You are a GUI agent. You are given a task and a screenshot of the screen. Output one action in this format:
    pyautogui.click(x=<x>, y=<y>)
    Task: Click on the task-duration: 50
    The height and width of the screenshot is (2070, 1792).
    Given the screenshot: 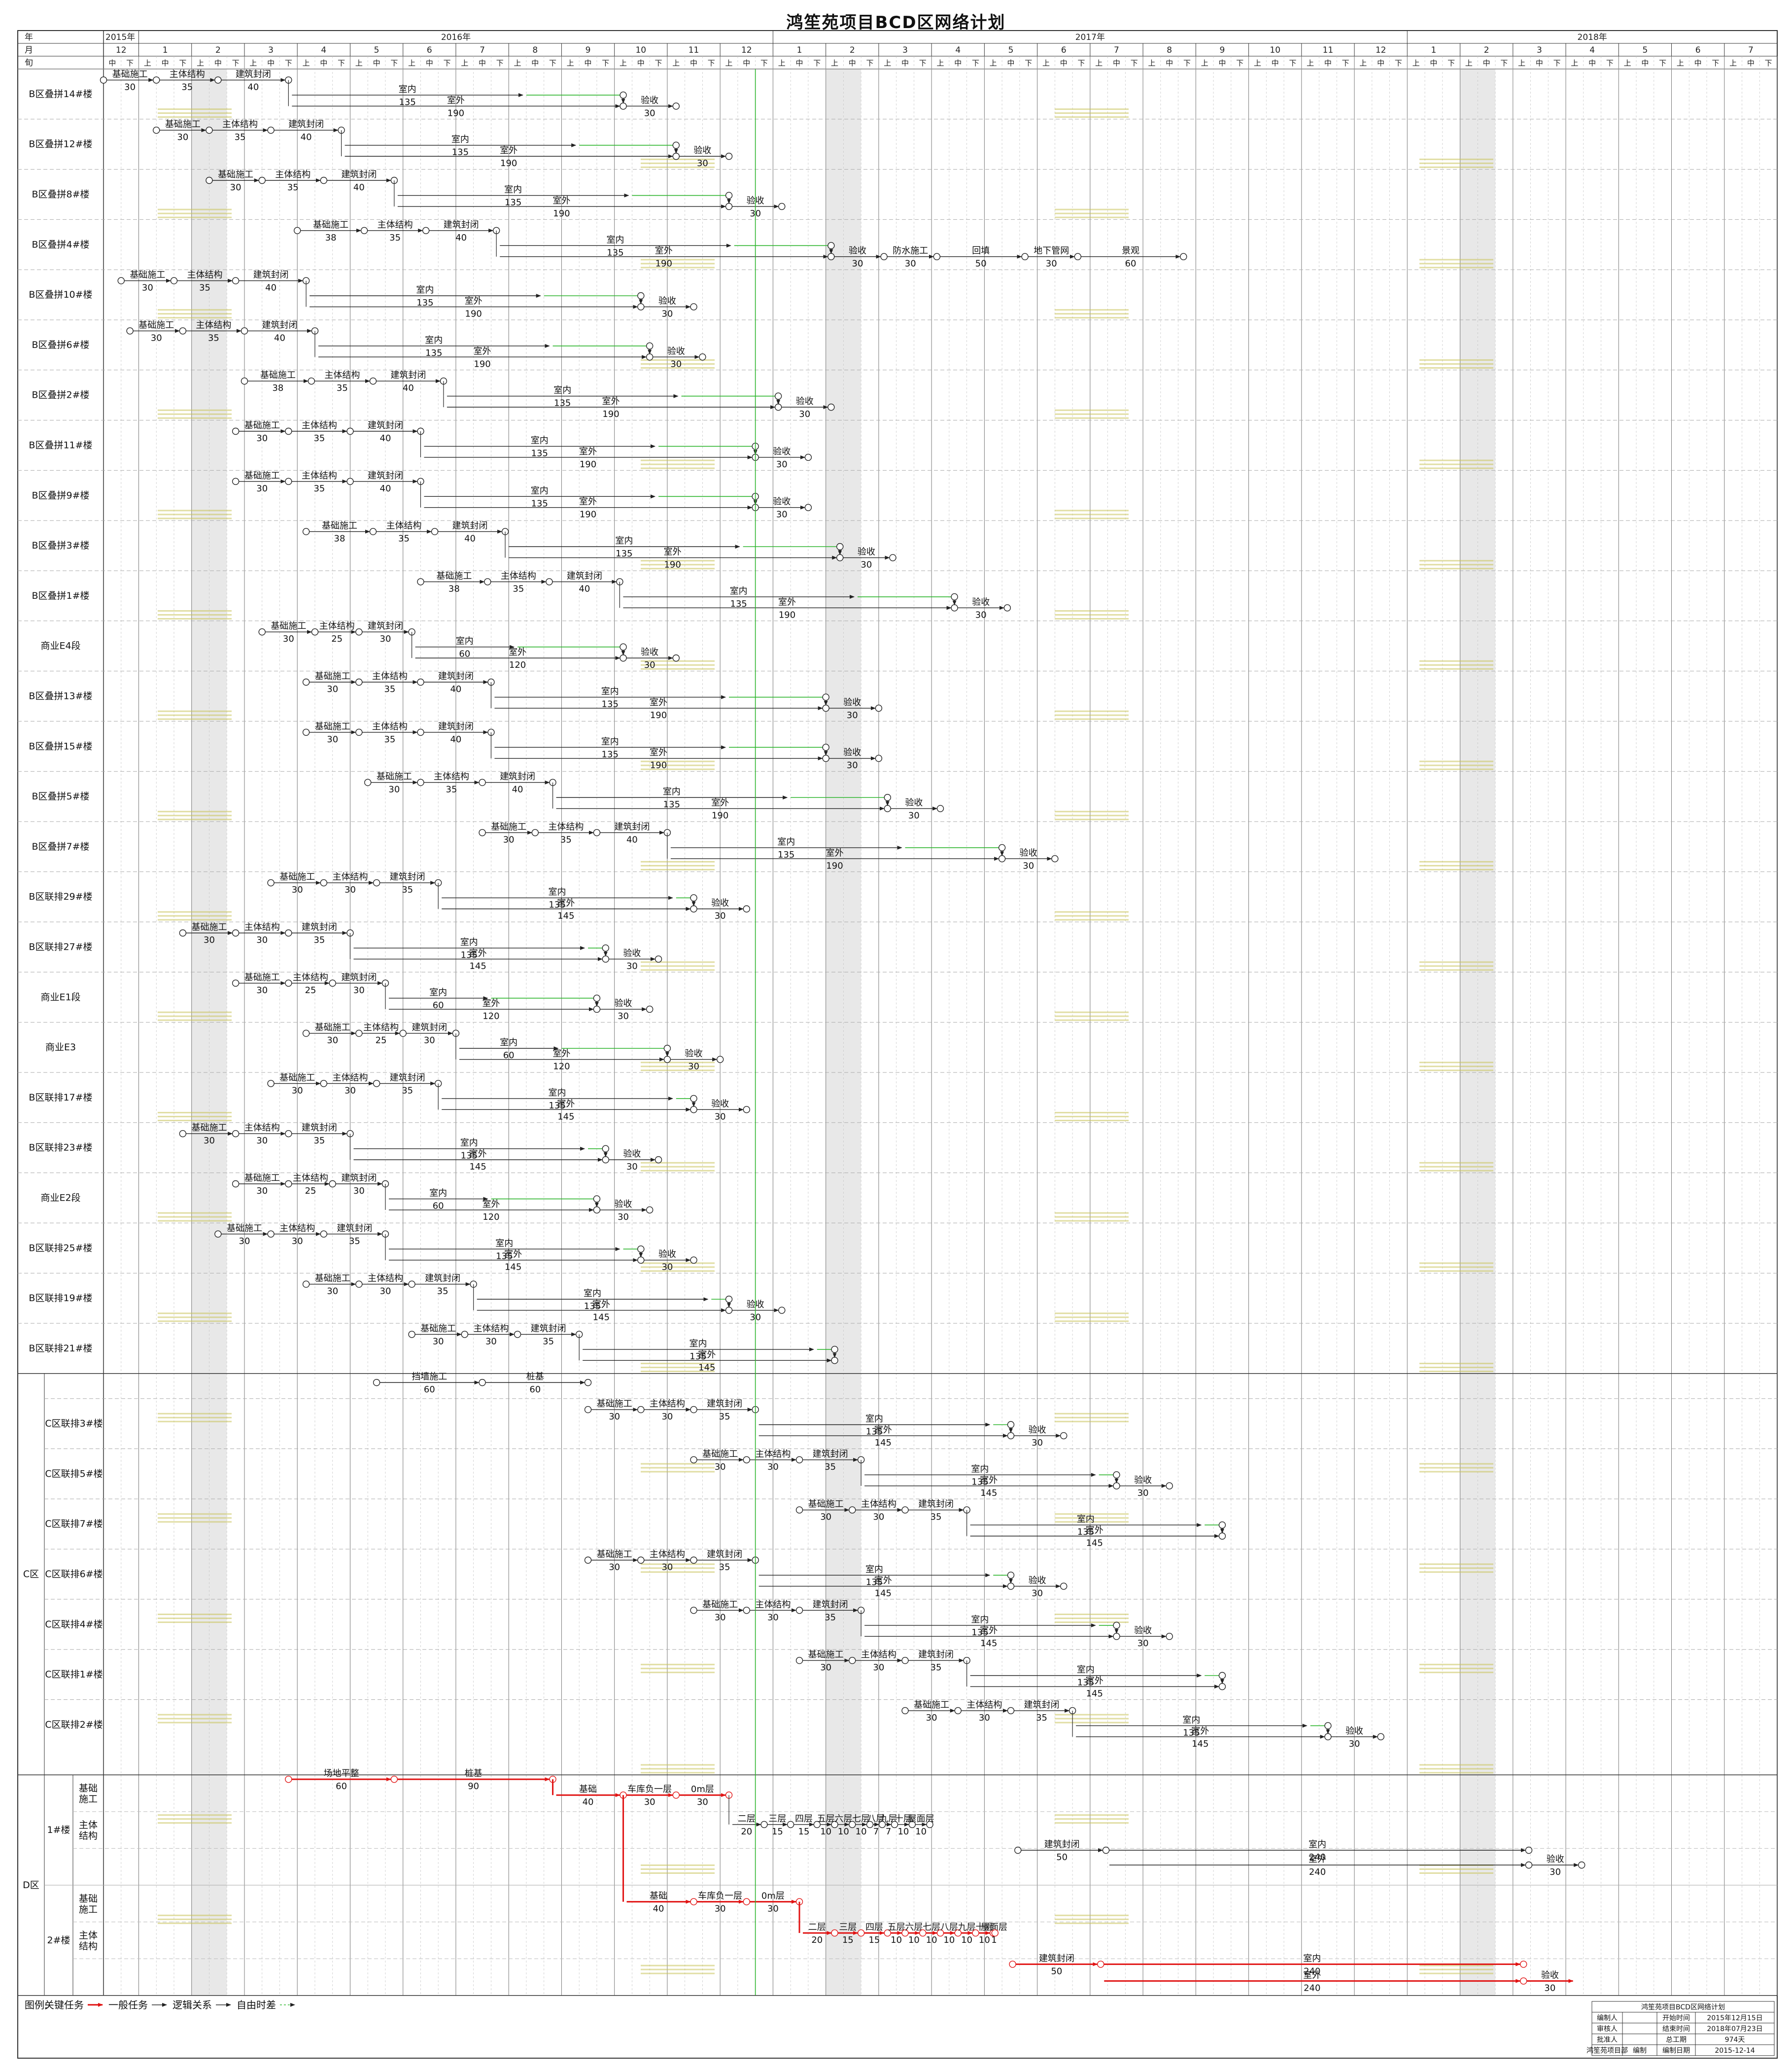 What is the action you would take?
    pyautogui.click(x=1062, y=1858)
    